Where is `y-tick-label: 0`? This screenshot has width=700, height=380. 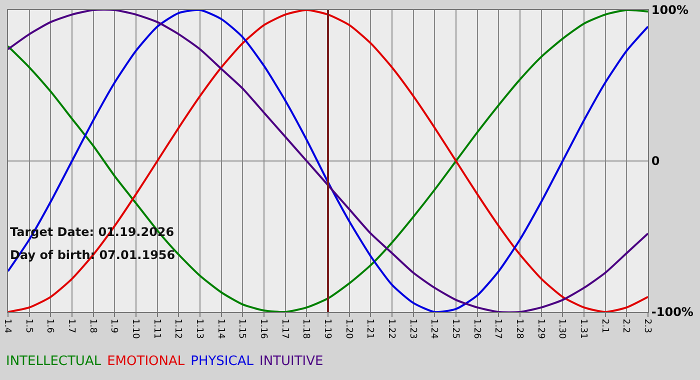
y-tick-label: 0 is located at coordinates (655, 161).